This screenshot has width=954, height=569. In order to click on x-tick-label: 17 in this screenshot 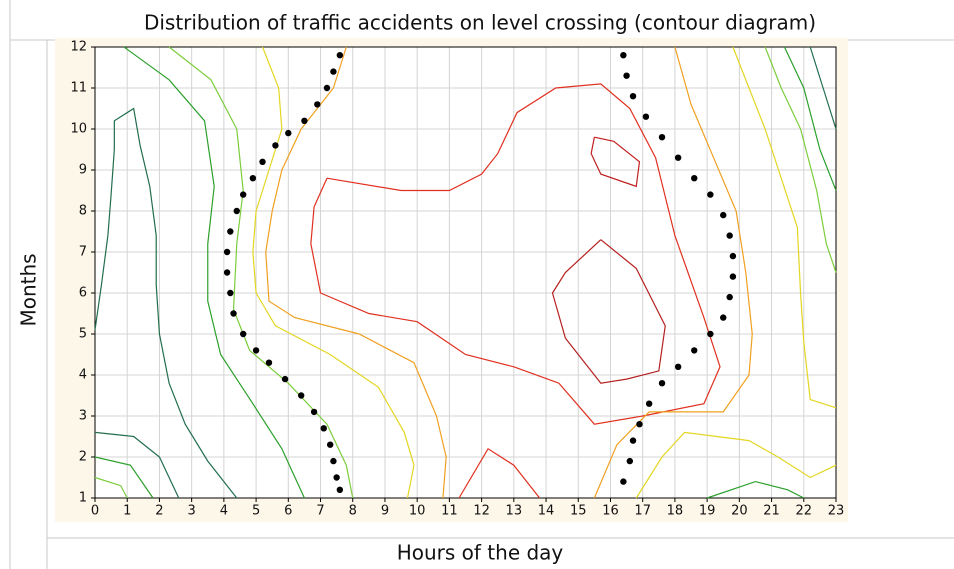, I will do `click(642, 511)`.